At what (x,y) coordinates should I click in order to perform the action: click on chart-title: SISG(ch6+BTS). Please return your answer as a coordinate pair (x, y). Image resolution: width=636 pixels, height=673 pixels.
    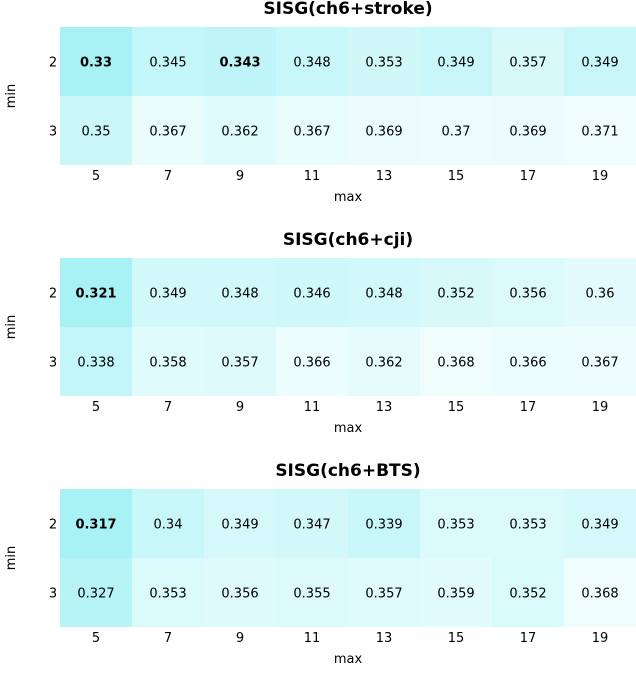
    Looking at the image, I should click on (347, 471).